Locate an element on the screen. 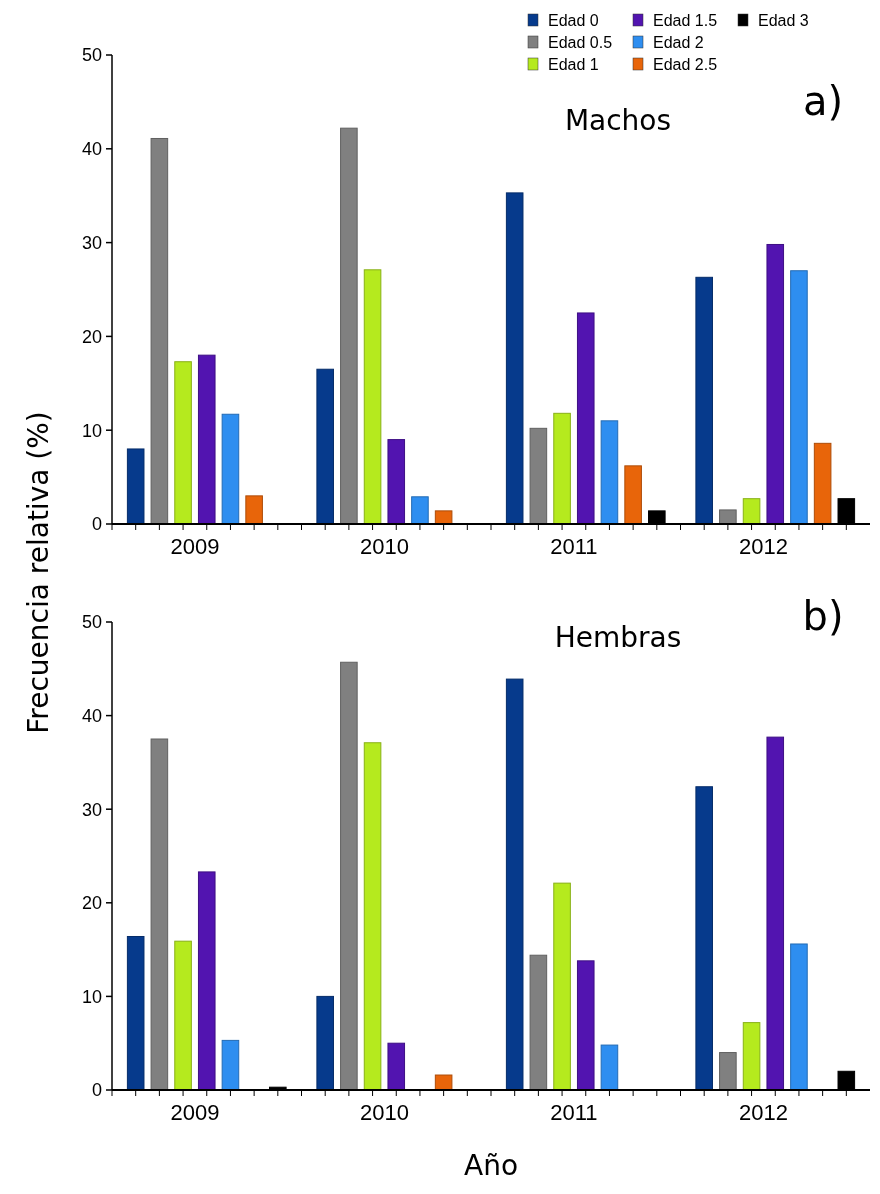  legend-label: Edad 0 is located at coordinates (573, 20).